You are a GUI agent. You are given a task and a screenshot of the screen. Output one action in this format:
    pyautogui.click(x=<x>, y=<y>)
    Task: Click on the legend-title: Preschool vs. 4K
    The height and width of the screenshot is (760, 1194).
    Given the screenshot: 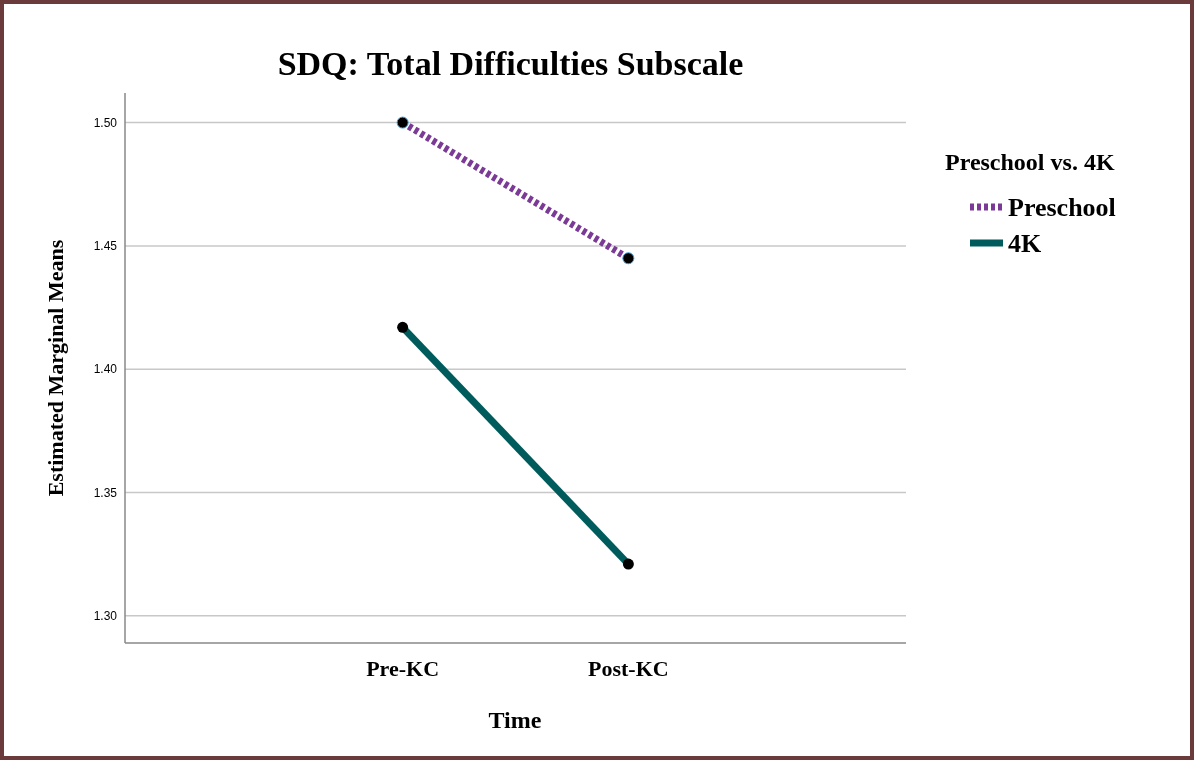 What is the action you would take?
    pyautogui.click(x=1030, y=162)
    